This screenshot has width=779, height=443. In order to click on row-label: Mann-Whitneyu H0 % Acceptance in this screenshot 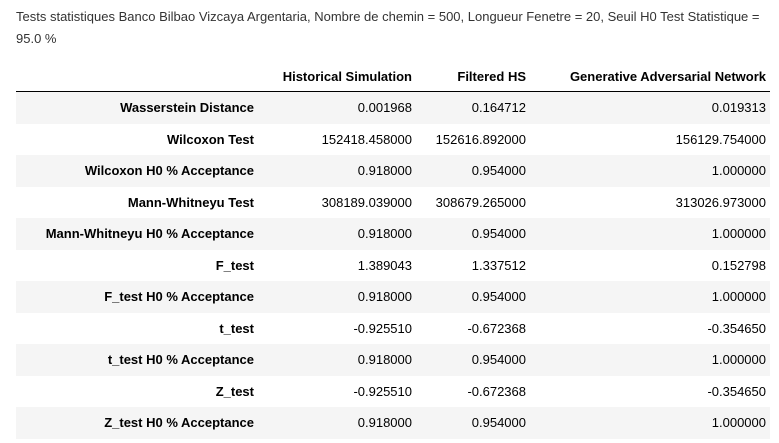, I will do `click(149, 234)`.